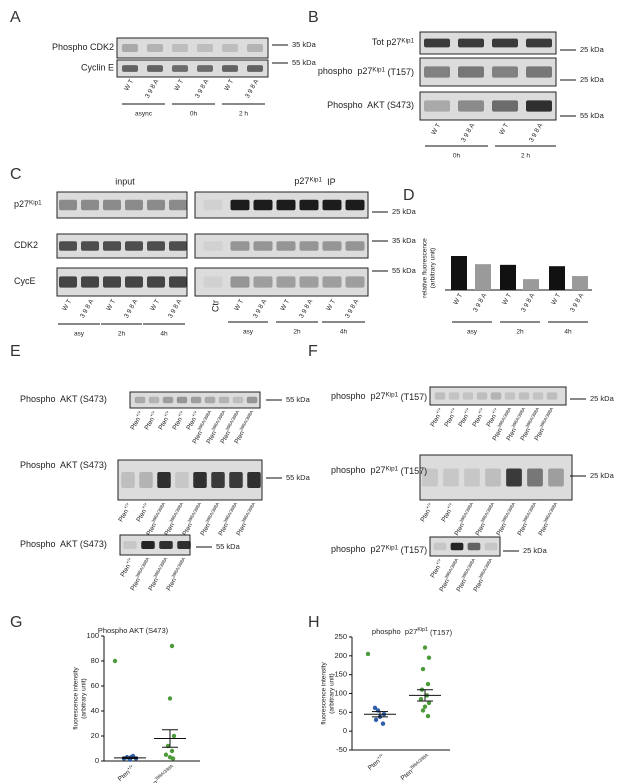 The height and width of the screenshot is (783, 620). I want to click on row-label-sup: Kip1, so click(392, 468).